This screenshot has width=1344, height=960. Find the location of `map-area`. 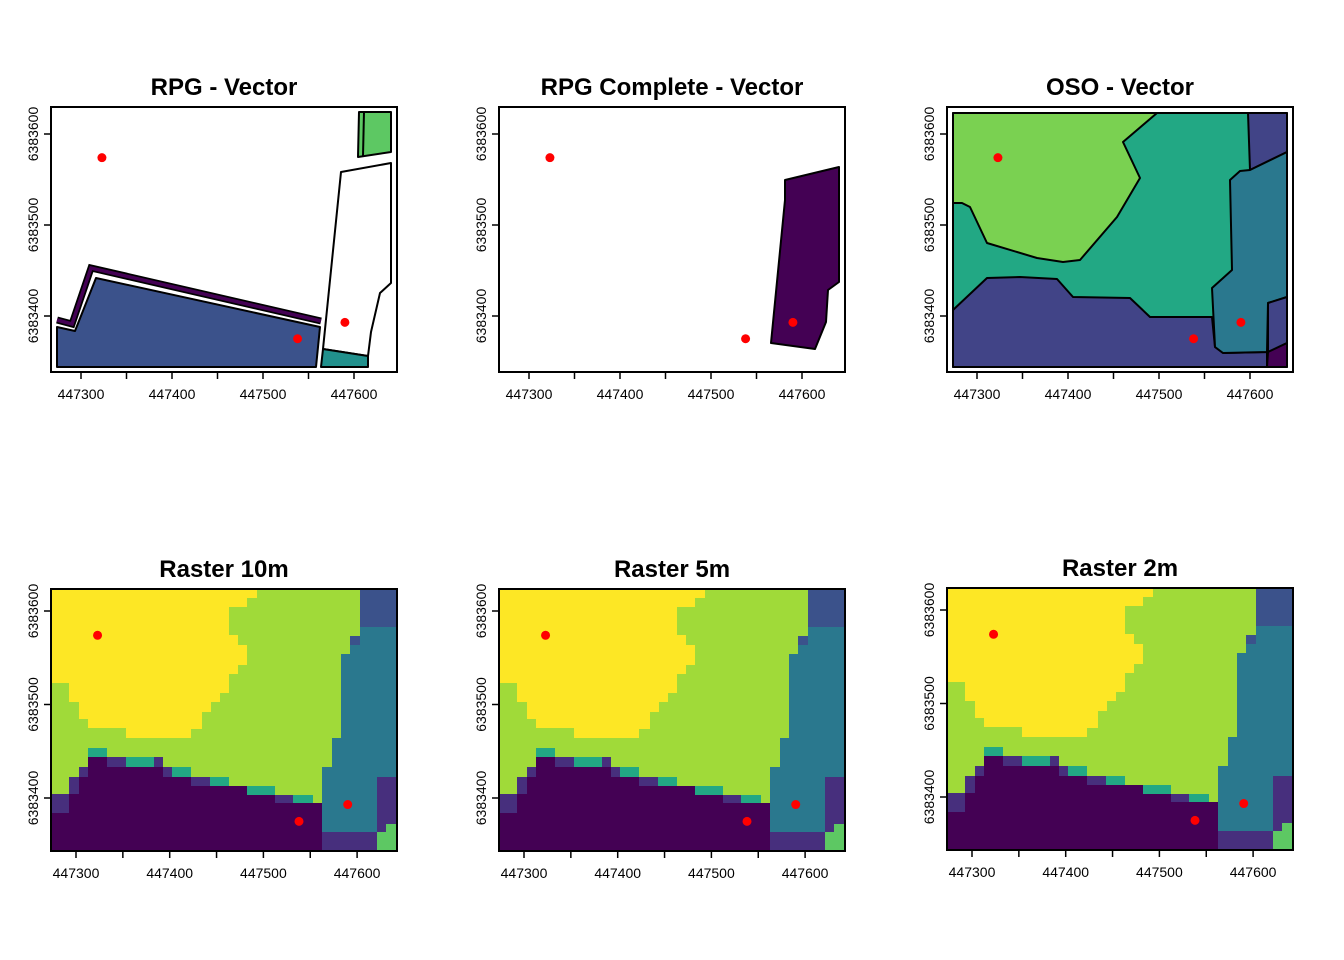

map-area is located at coordinates (1120, 240).